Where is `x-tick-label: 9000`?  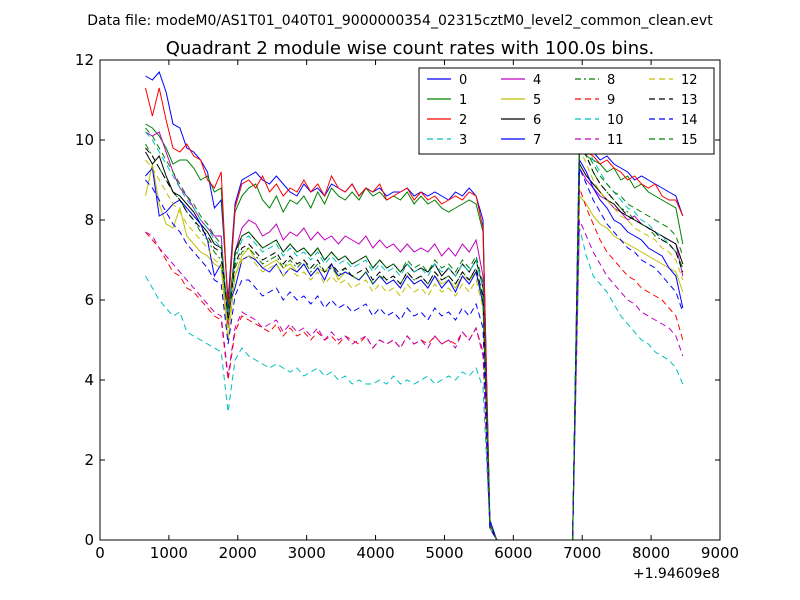 x-tick-label: 9000 is located at coordinates (720, 553).